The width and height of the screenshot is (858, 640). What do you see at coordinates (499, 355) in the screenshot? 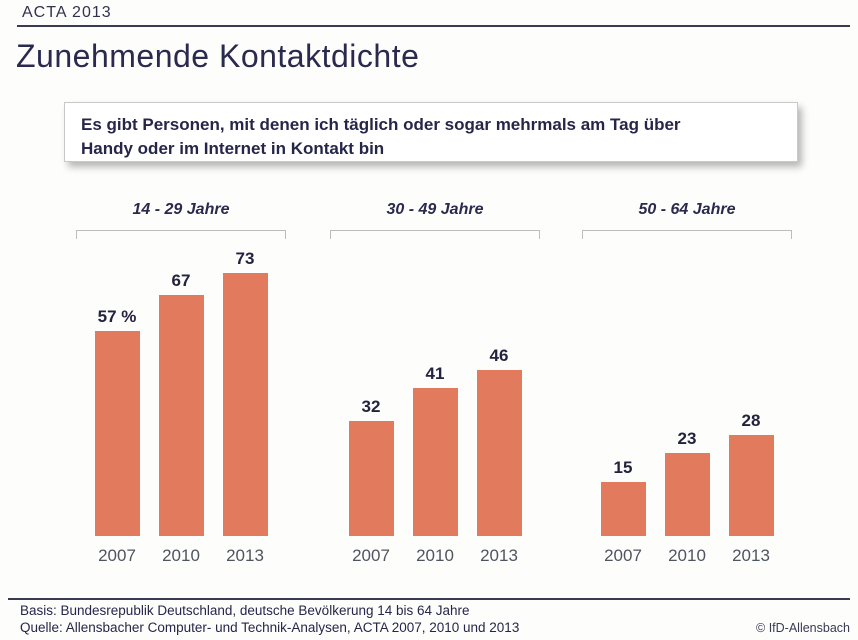
I see `value-label: 46` at bounding box center [499, 355].